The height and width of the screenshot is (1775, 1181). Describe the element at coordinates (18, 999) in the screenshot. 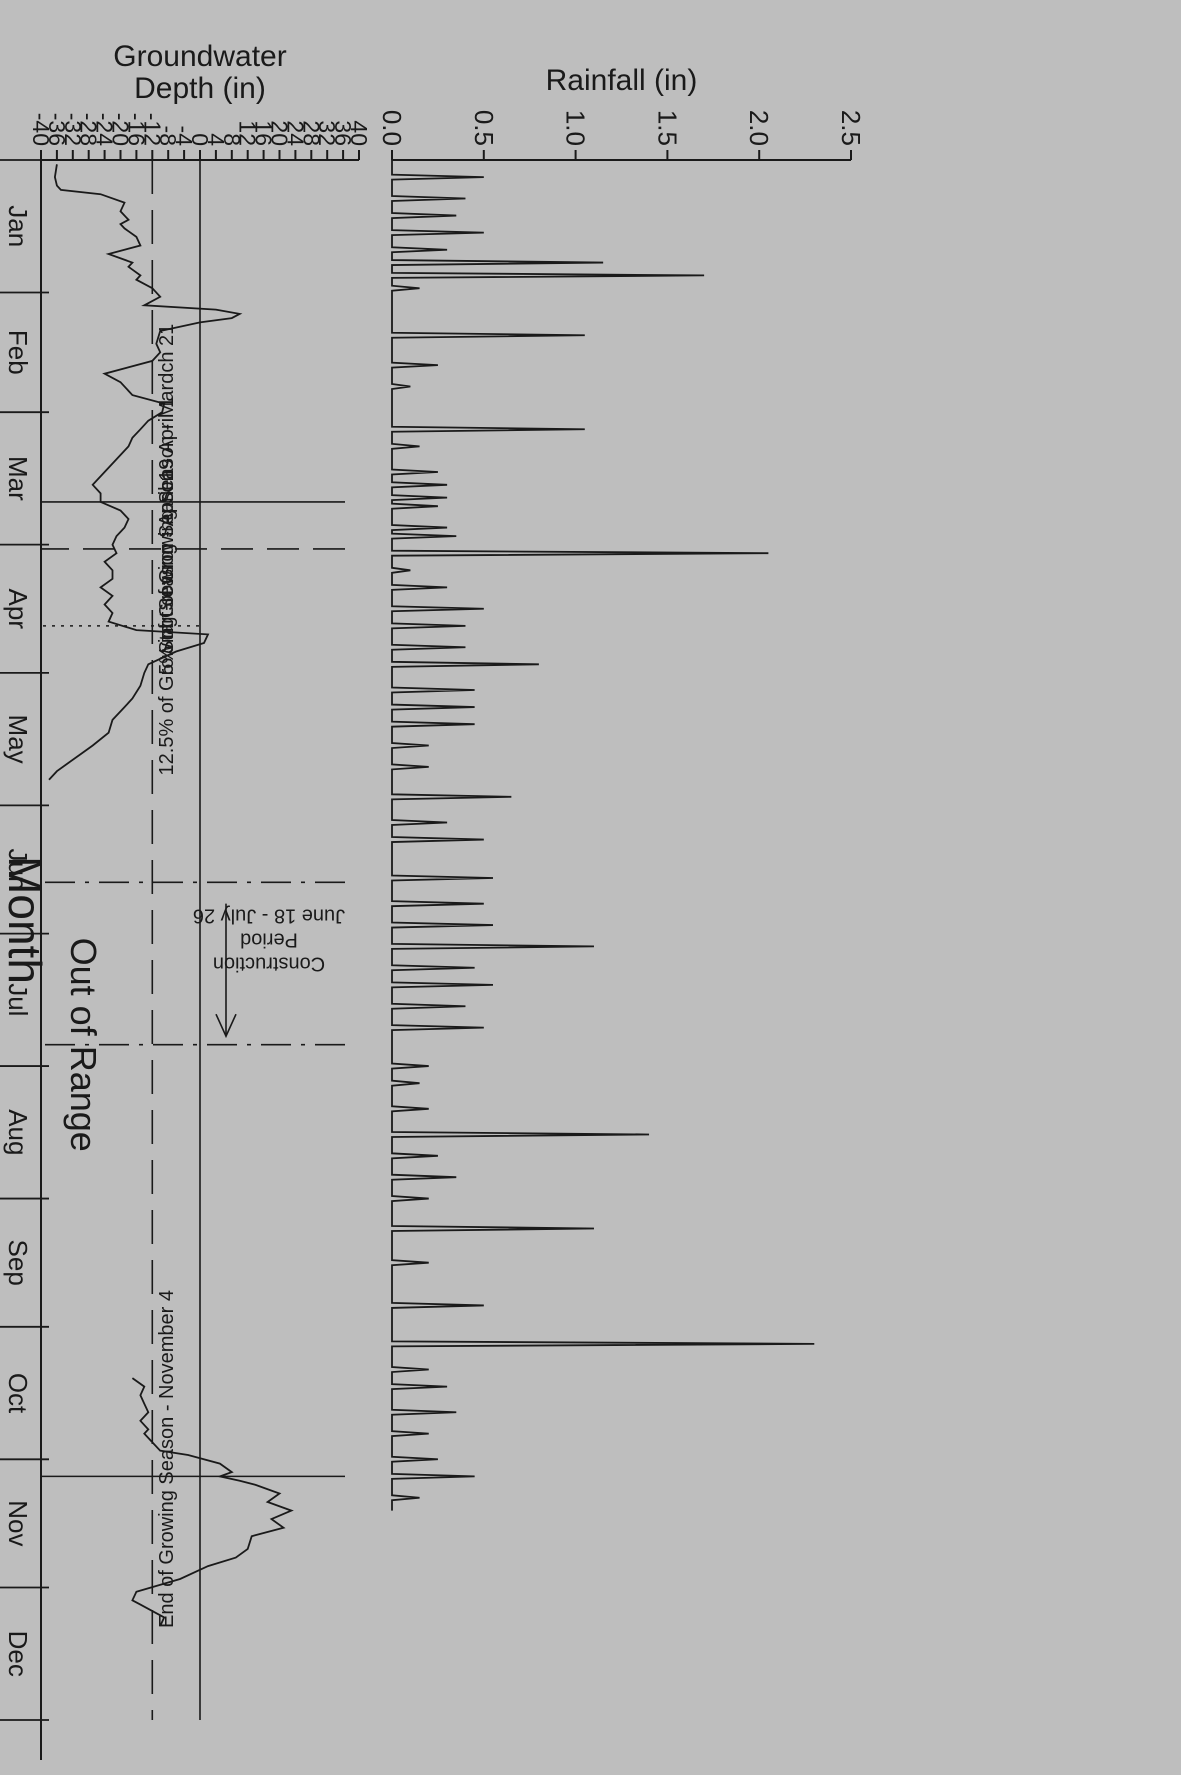

I see `month-label: Jul` at that location.